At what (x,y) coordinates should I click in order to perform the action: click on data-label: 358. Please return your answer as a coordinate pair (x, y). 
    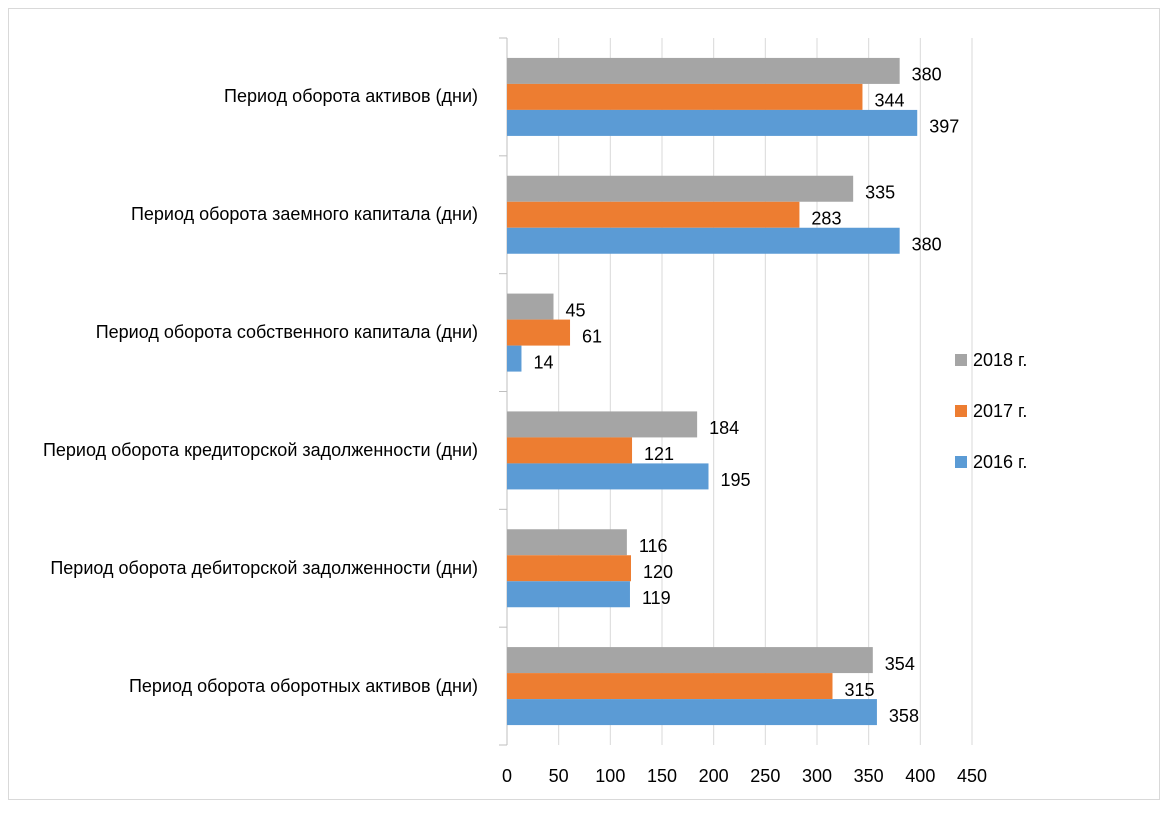
    Looking at the image, I should click on (904, 716).